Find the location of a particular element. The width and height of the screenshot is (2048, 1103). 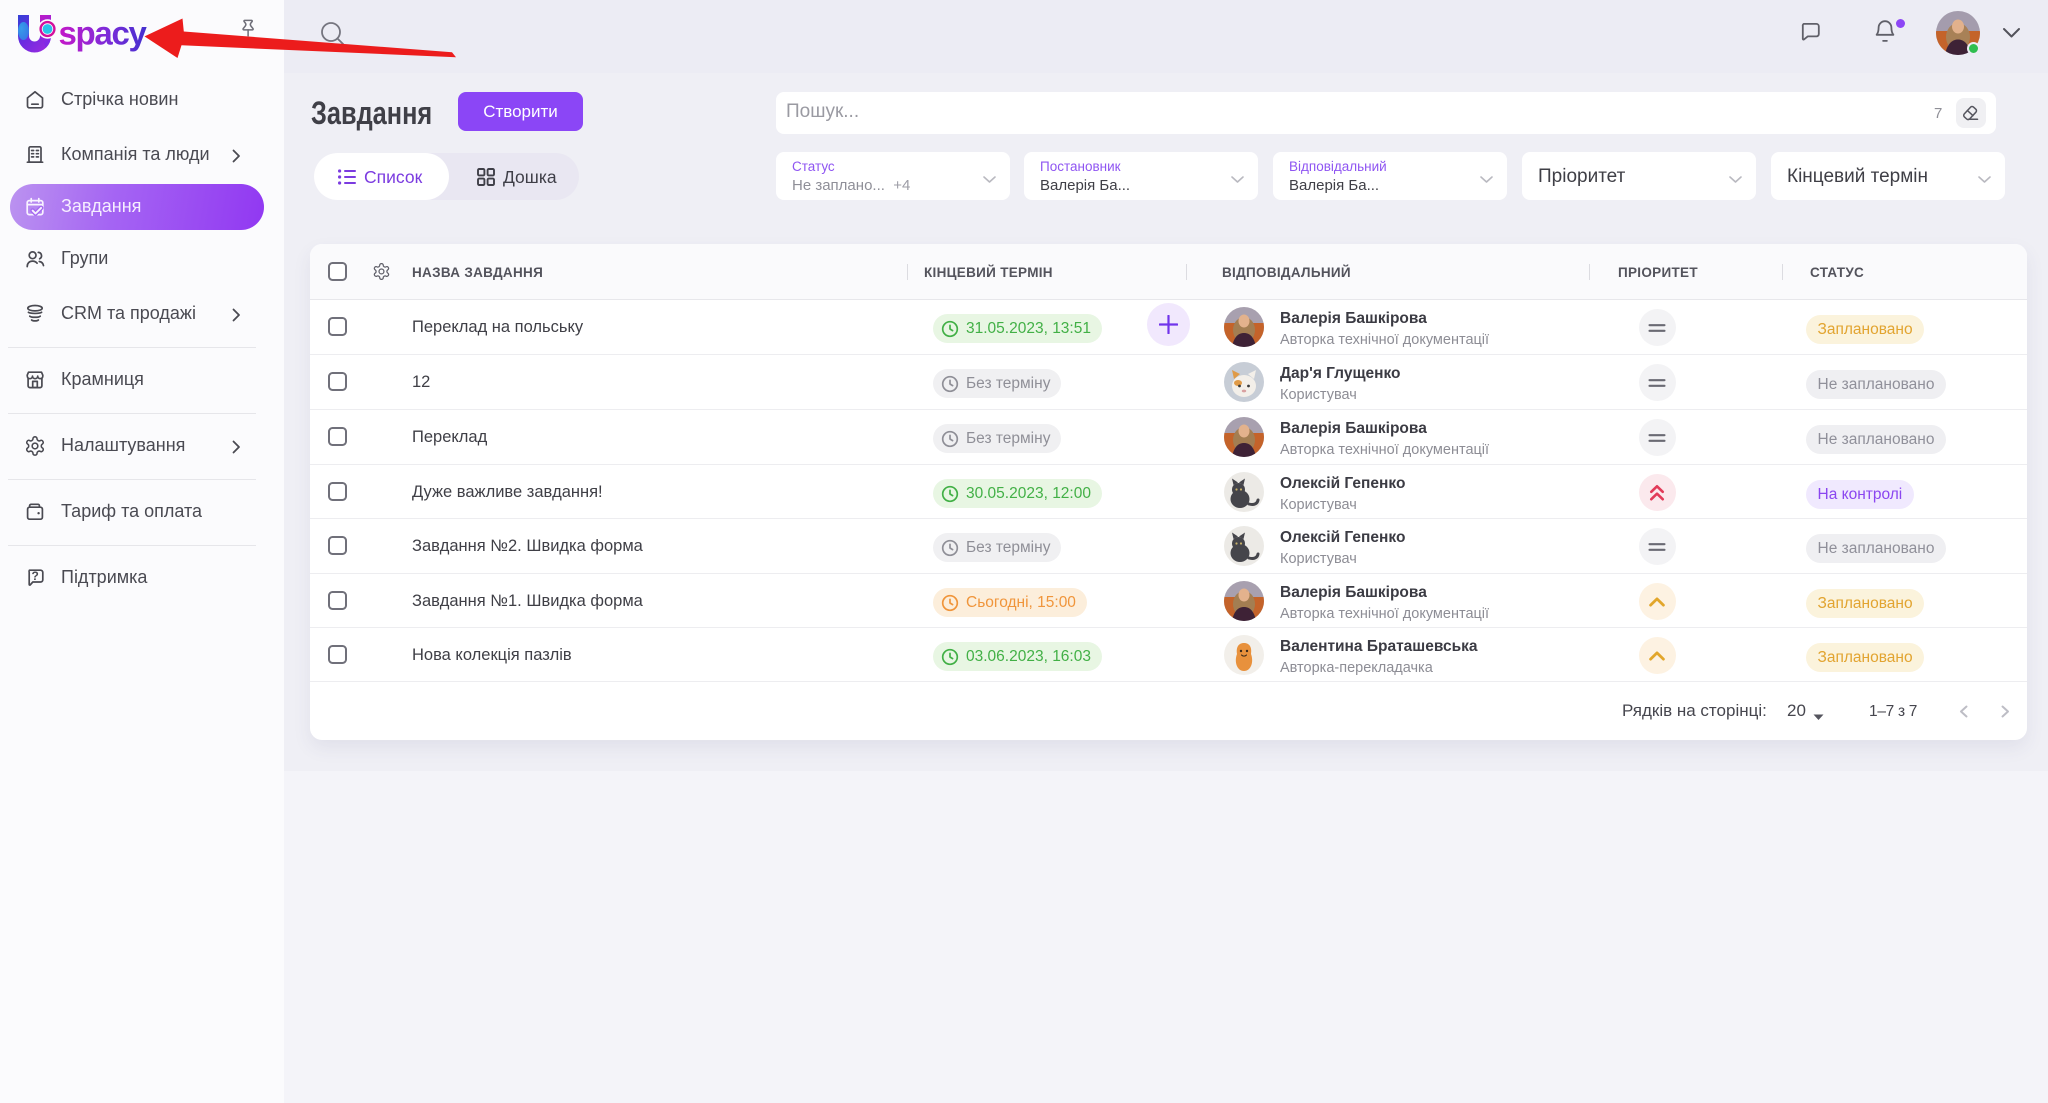

svg-text: spacy is located at coordinates (103, 33).